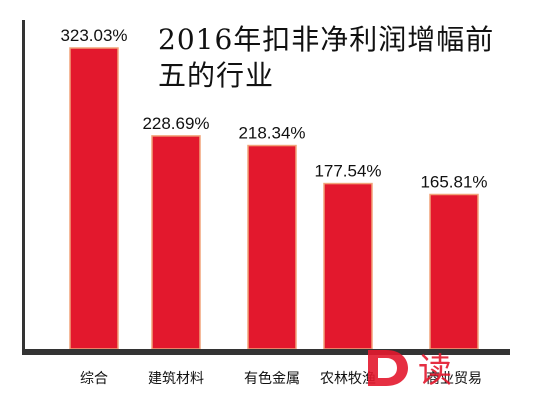 The height and width of the screenshot is (405, 535). What do you see at coordinates (410, 370) in the screenshot?
I see `watermark-logo: 读` at bounding box center [410, 370].